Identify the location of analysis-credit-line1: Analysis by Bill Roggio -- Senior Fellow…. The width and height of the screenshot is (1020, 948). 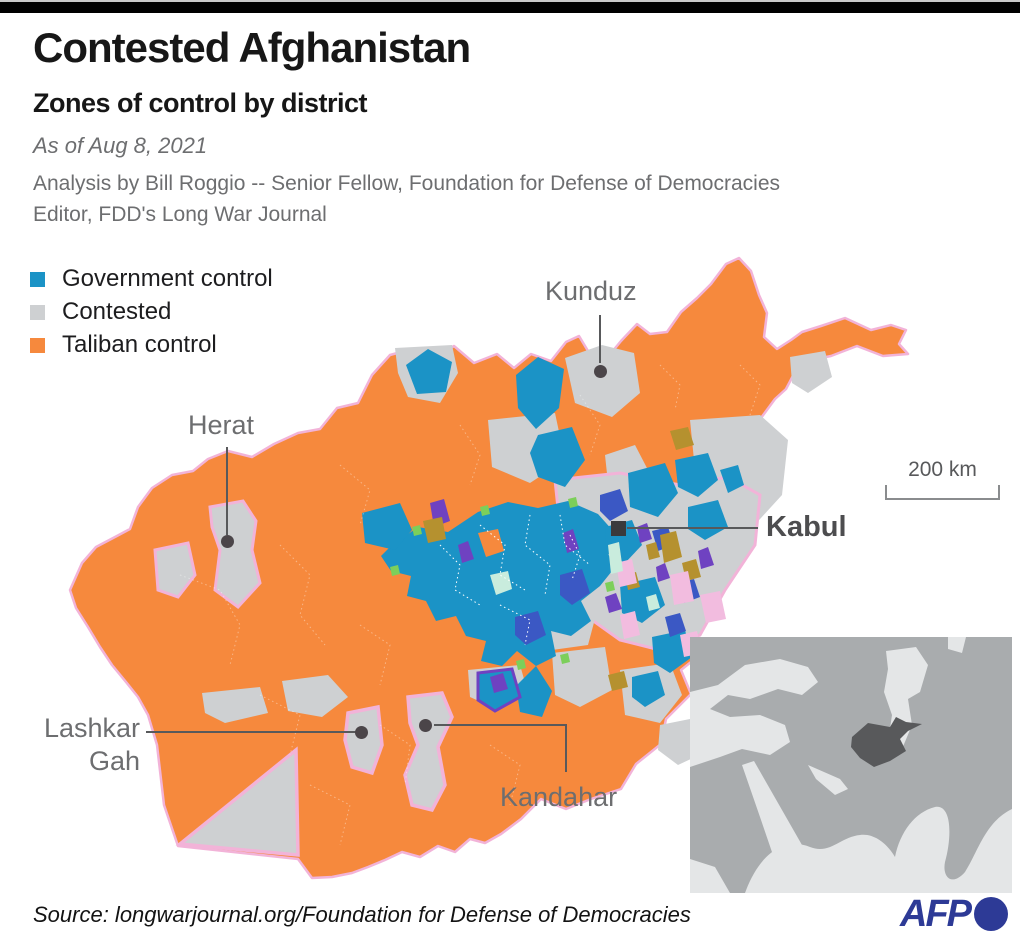
(407, 183).